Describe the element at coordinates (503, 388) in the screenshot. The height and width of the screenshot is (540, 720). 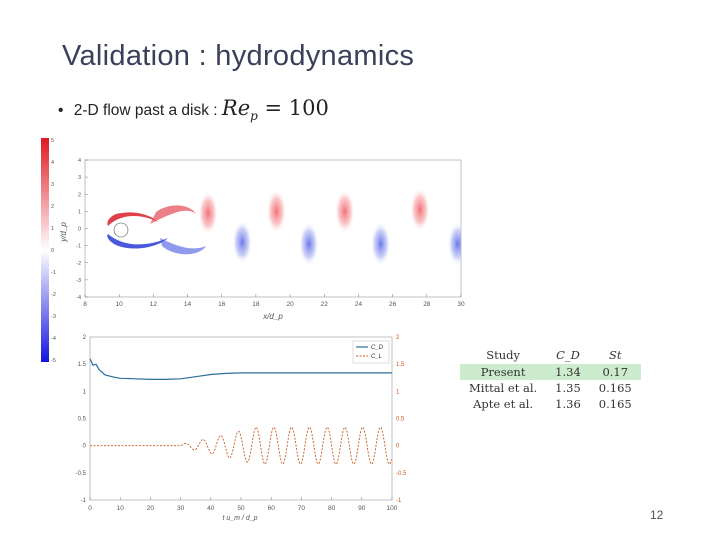
I see `cell-study: Mittal et al.` at that location.